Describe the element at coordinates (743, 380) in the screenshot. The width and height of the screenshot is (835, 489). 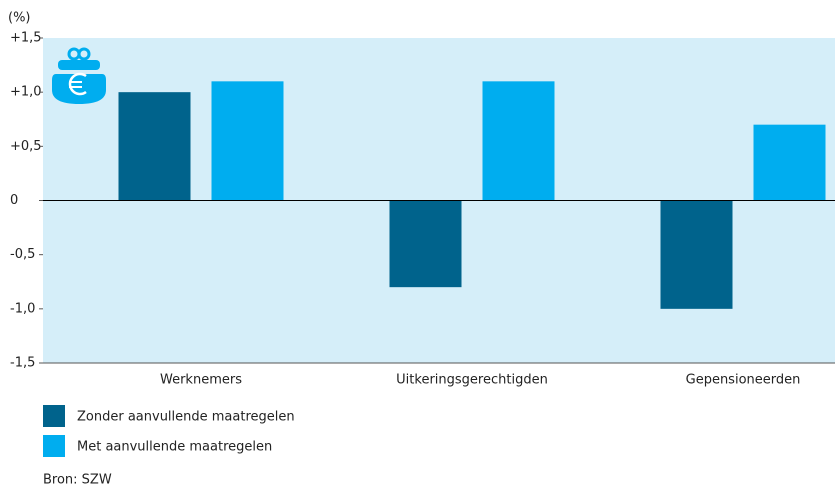
I see `x-tick-label: Gepensioneerden` at that location.